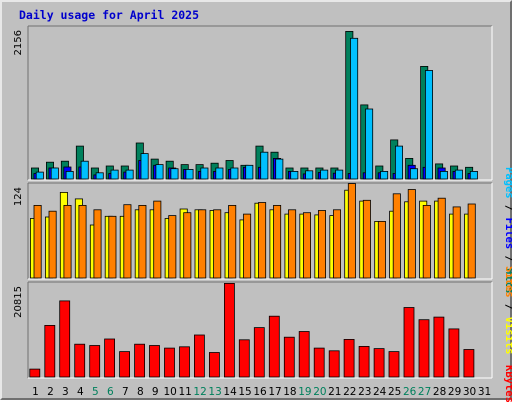 The height and width of the screenshot is (402, 512). Describe the element at coordinates (274, 392) in the screenshot. I see `x-tick-day-17: 17` at that location.